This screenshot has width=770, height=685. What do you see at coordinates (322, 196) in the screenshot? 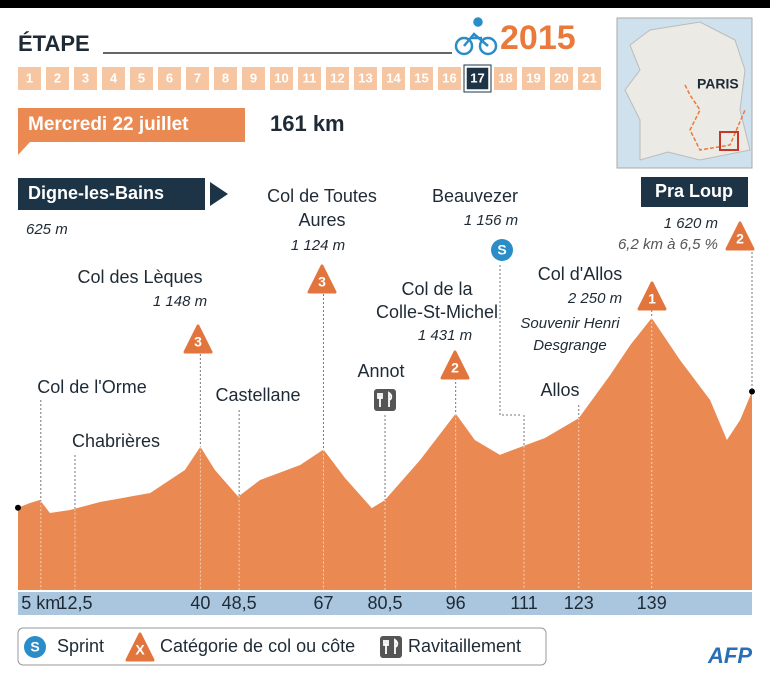
I see `place: Col de Toutes` at bounding box center [322, 196].